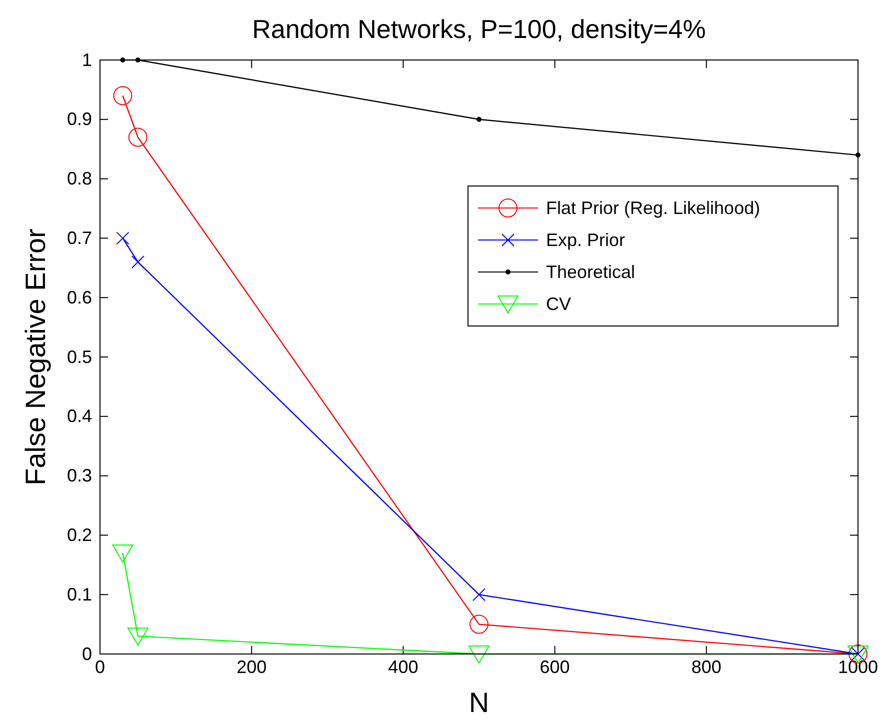  Describe the element at coordinates (79, 297) in the screenshot. I see `y-tick-label: 0.6` at that location.